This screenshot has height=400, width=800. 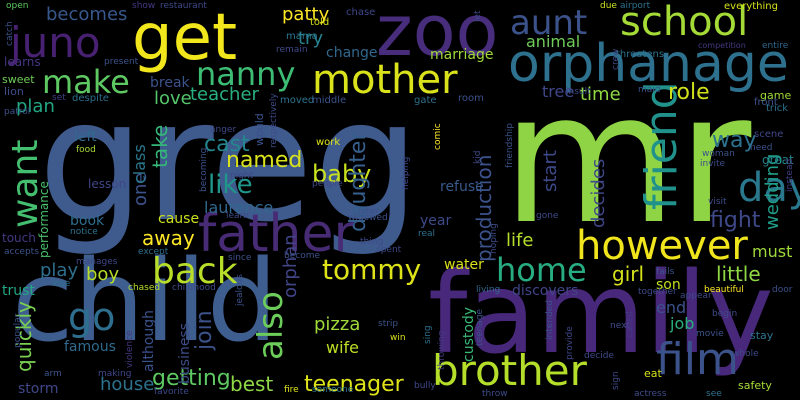 I want to click on word-cloud-word: win, so click(x=398, y=338).